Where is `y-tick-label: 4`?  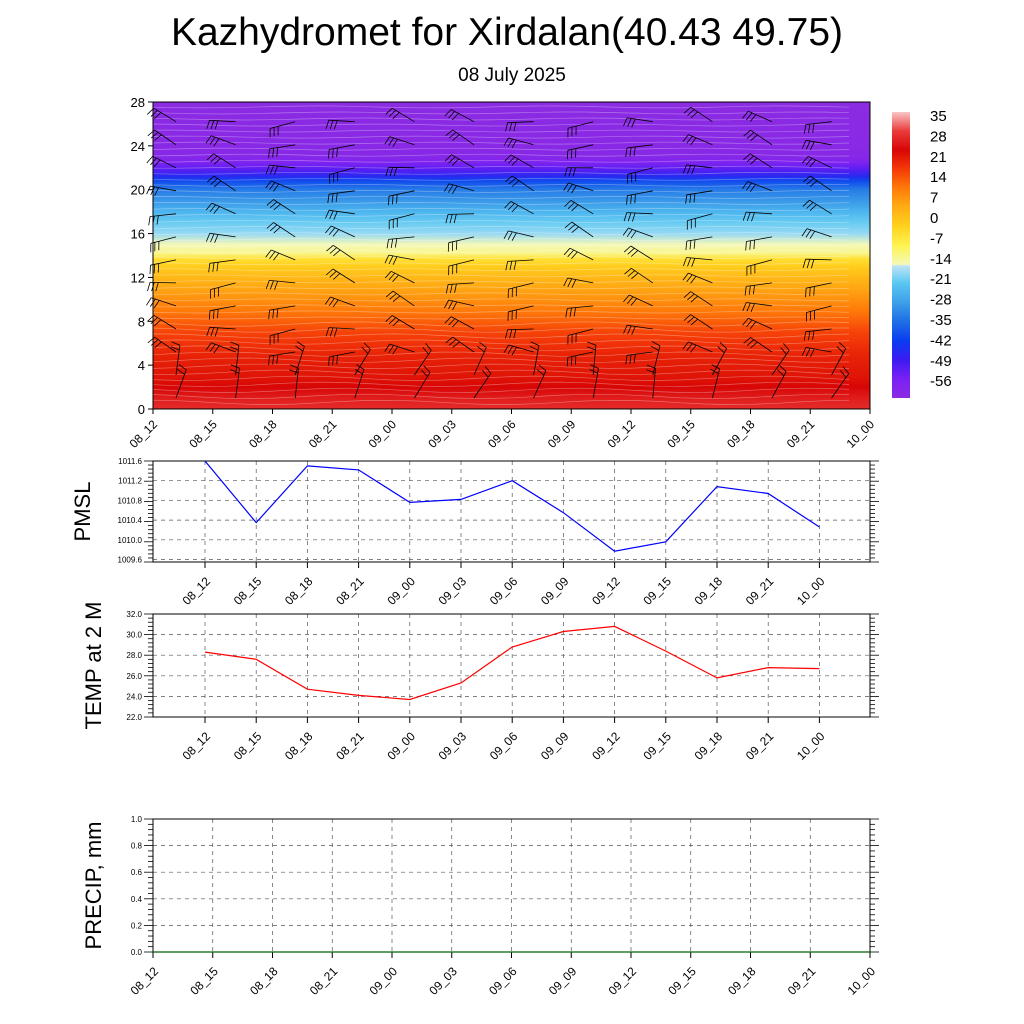
y-tick-label: 4 is located at coordinates (141, 365).